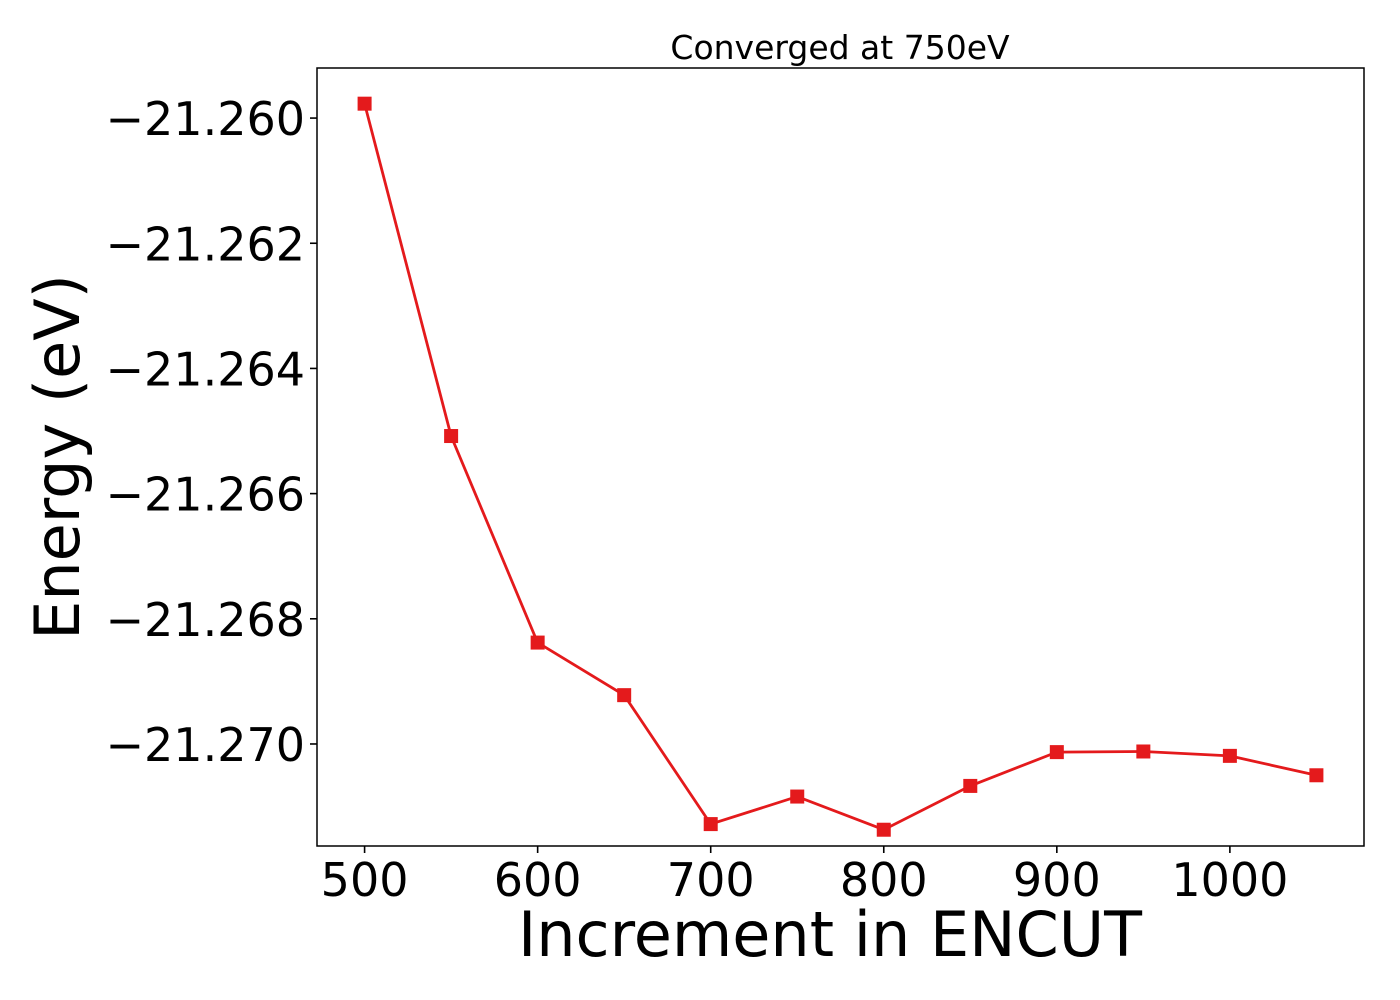 The height and width of the screenshot is (1000, 1400). What do you see at coordinates (538, 880) in the screenshot?
I see `x-tick-label: 600` at bounding box center [538, 880].